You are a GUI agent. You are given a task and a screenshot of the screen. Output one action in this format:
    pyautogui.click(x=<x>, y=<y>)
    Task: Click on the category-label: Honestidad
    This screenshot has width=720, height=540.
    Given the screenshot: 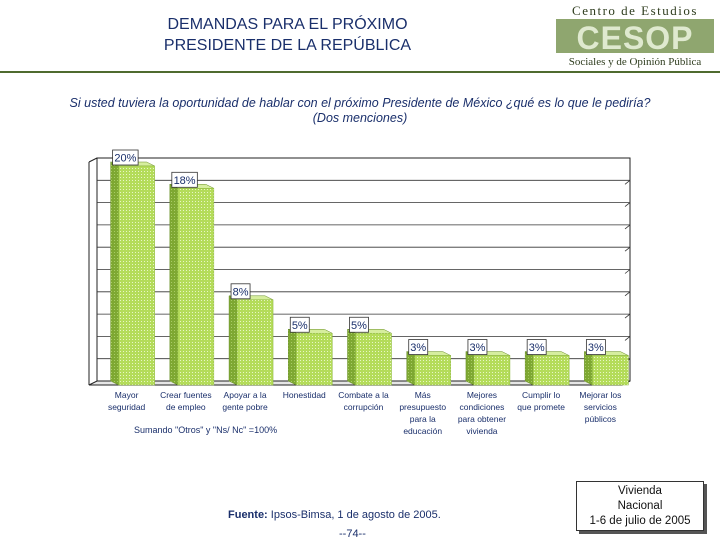 What is the action you would take?
    pyautogui.click(x=304, y=395)
    